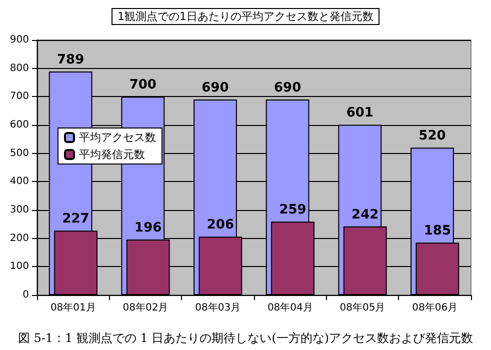 The width and height of the screenshot is (491, 350). Describe the element at coordinates (19, 238) in the screenshot. I see `y-tick-label: 200` at that location.